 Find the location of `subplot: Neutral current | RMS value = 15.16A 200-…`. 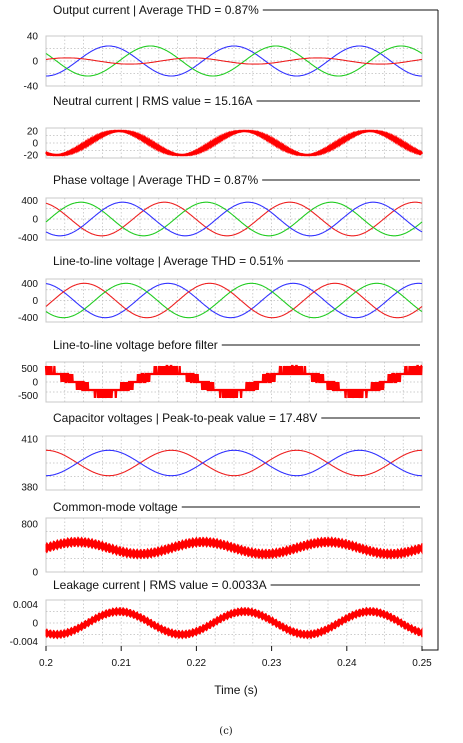

subplot: Neutral current | RMS value = 15.16A 200-… is located at coordinates (224, 128).